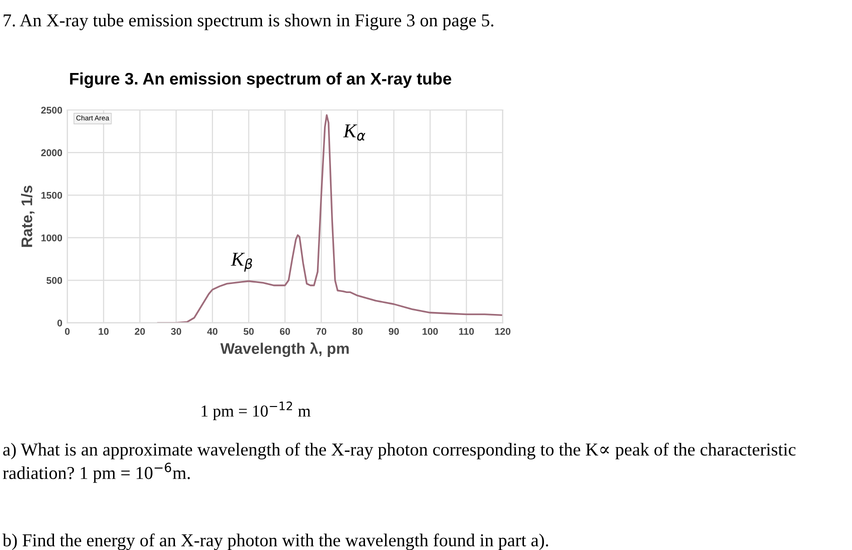 The height and width of the screenshot is (550, 852). Describe the element at coordinates (51, 238) in the screenshot. I see `y-tick-label: 1000` at that location.